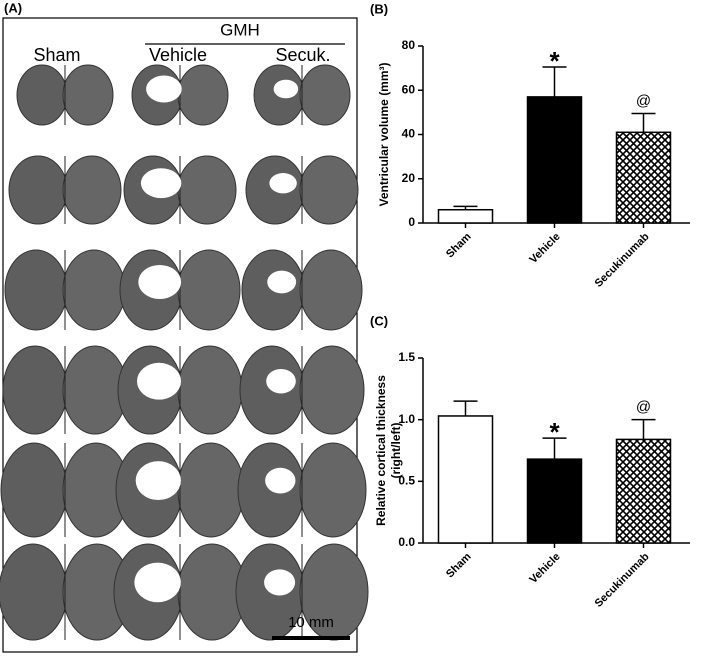 The width and height of the screenshot is (709, 658). I want to click on column-label: Sham, so click(56, 55).